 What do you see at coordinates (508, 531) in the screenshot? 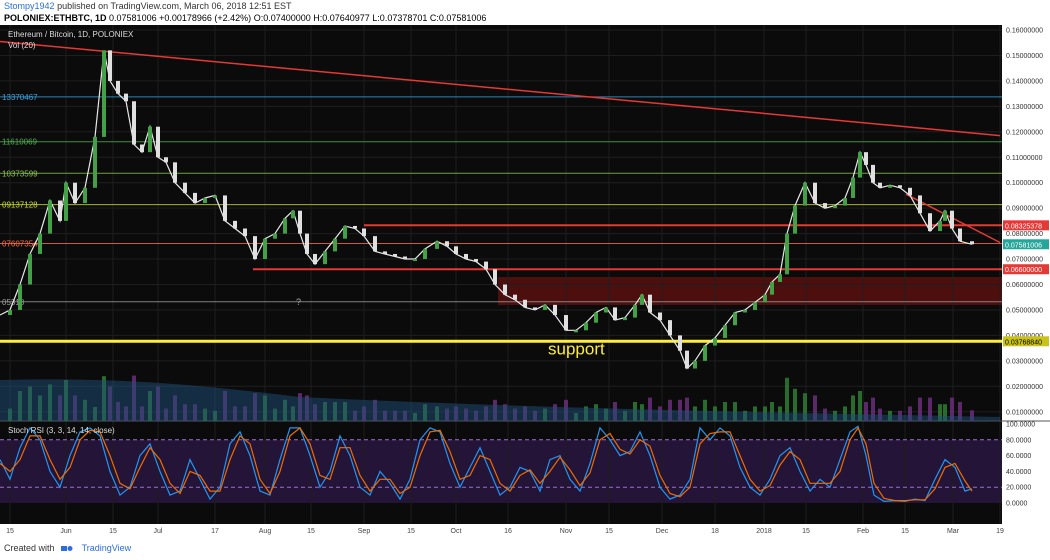
I see `time-tick-label: 16` at bounding box center [508, 531].